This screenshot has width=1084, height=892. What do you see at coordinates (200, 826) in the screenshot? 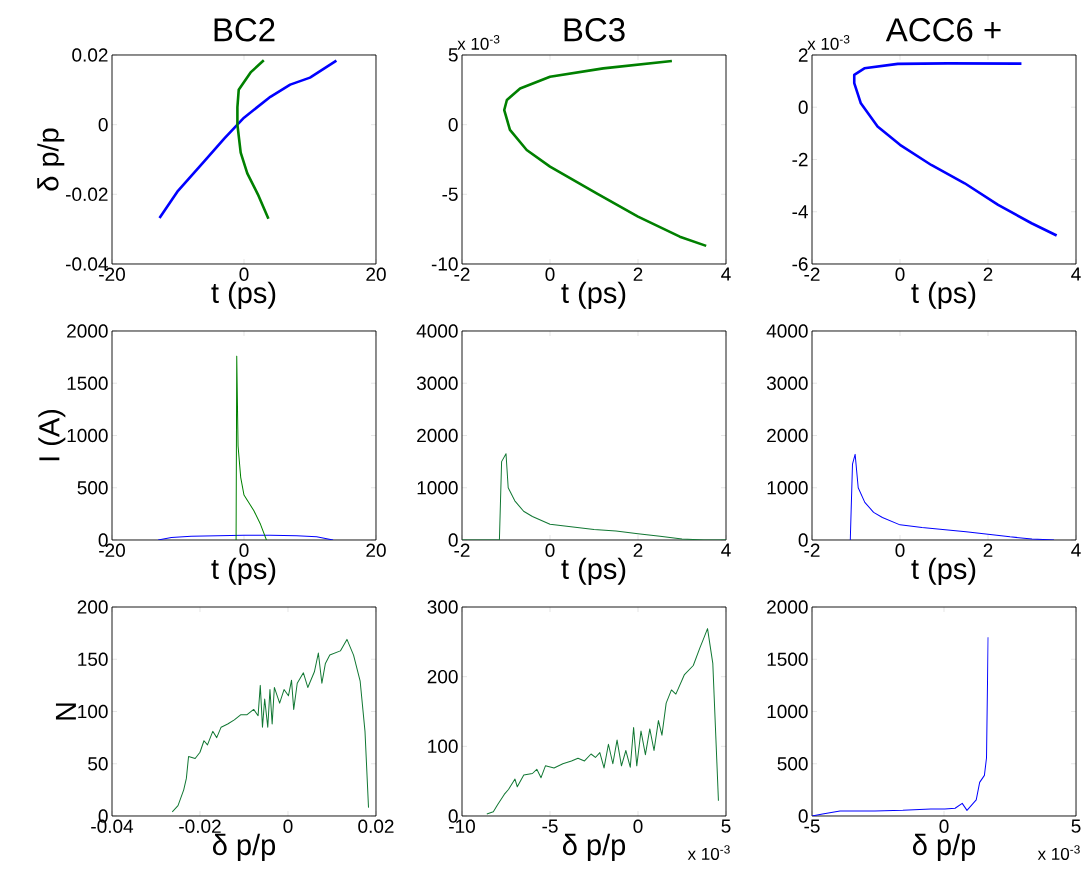
I see `x-tick-label: -0.02` at bounding box center [200, 826].